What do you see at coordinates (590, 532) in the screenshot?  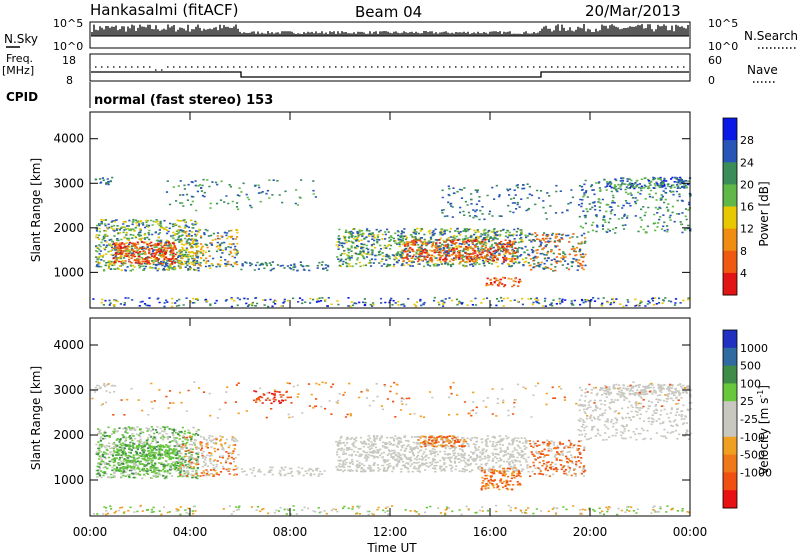 I see `xtick-label: 20:00` at bounding box center [590, 532].